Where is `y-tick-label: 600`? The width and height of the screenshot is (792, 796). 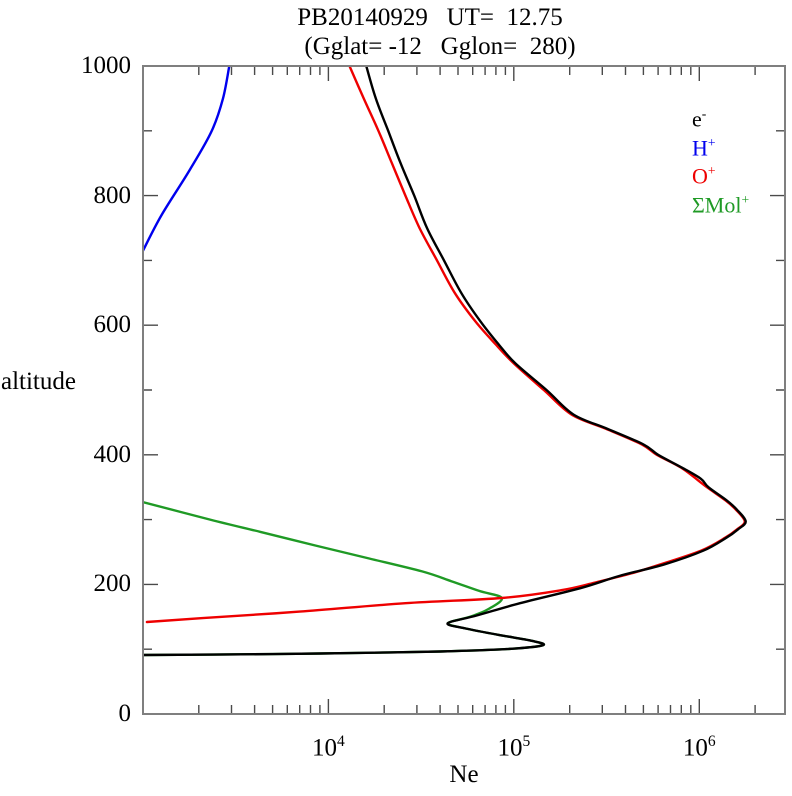 y-tick-label: 600 is located at coordinates (112, 325).